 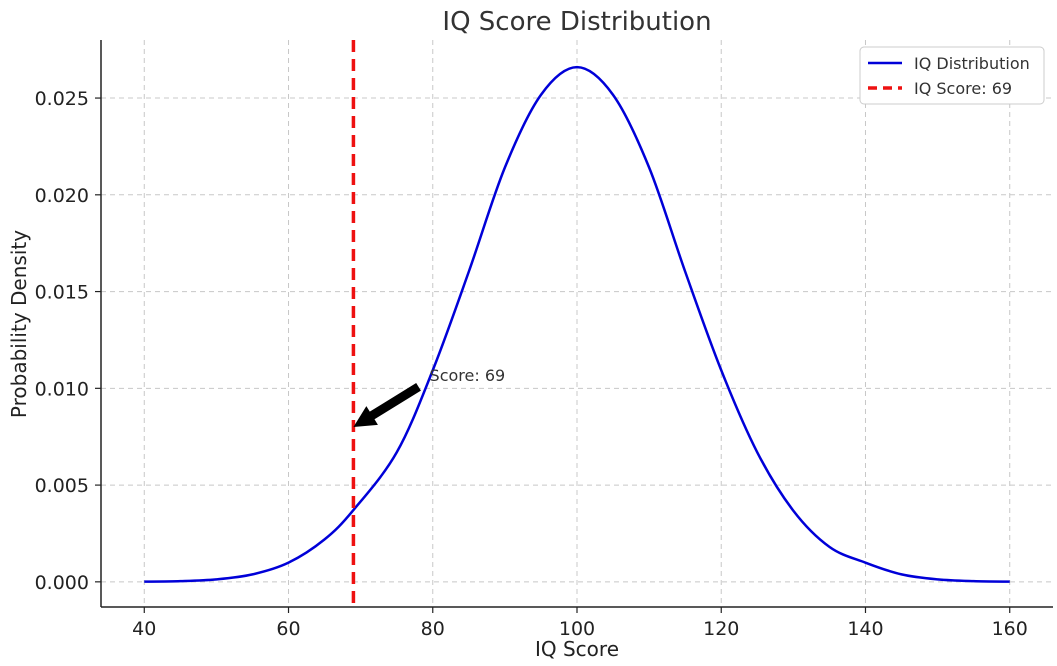 I want to click on y-tick-label: 0.010, so click(x=62, y=389).